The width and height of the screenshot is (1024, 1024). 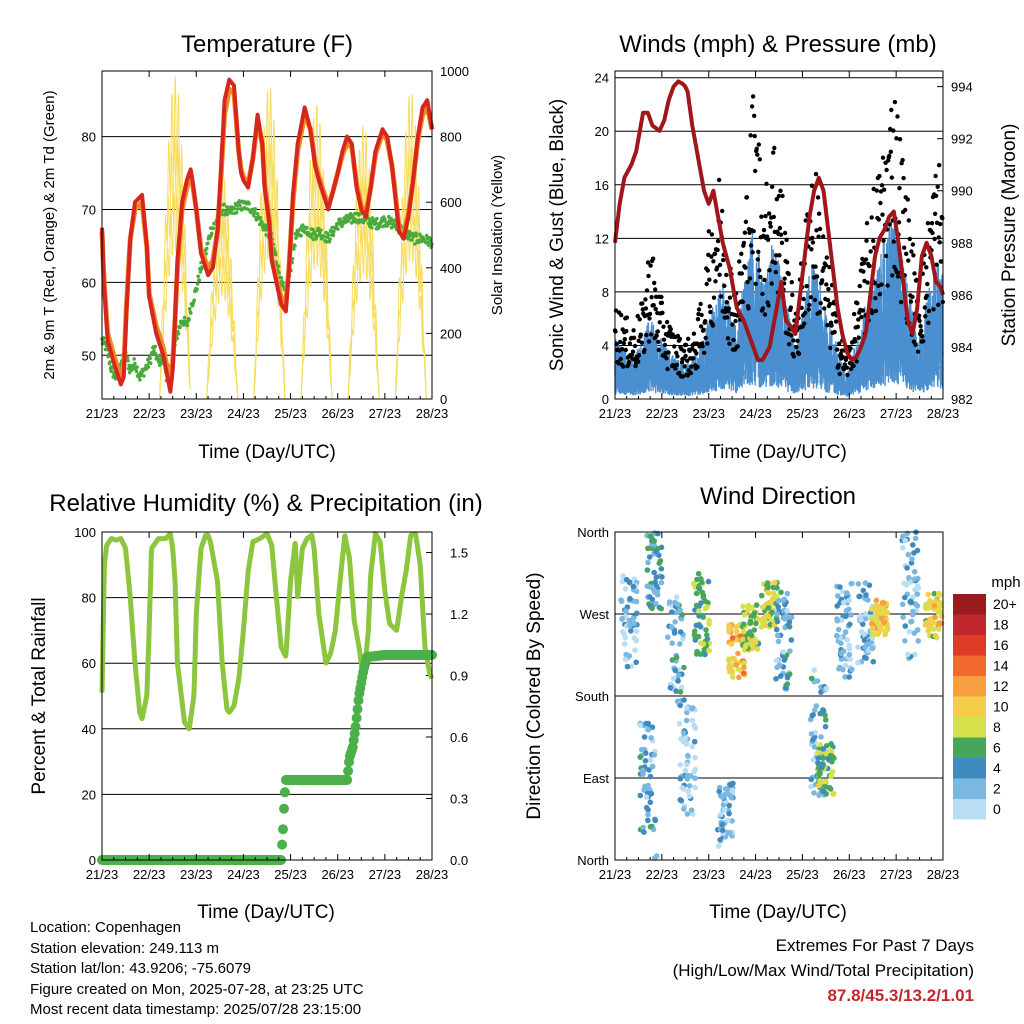 What do you see at coordinates (49, 234) in the screenshot?
I see `temperature-y-label: 2m & 9m T (Red, Orange) & 2m Td (Green)` at bounding box center [49, 234].